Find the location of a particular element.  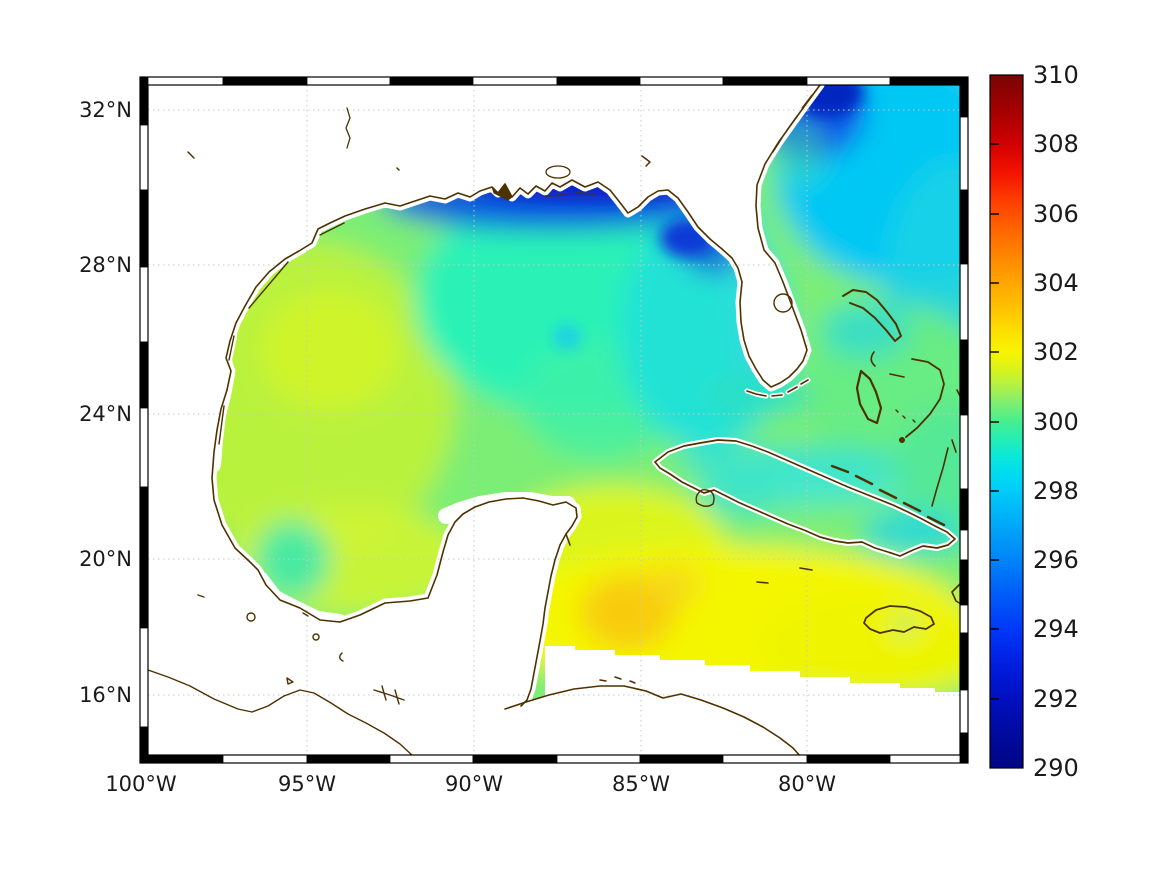

cozumel is located at coordinates (568, 539).